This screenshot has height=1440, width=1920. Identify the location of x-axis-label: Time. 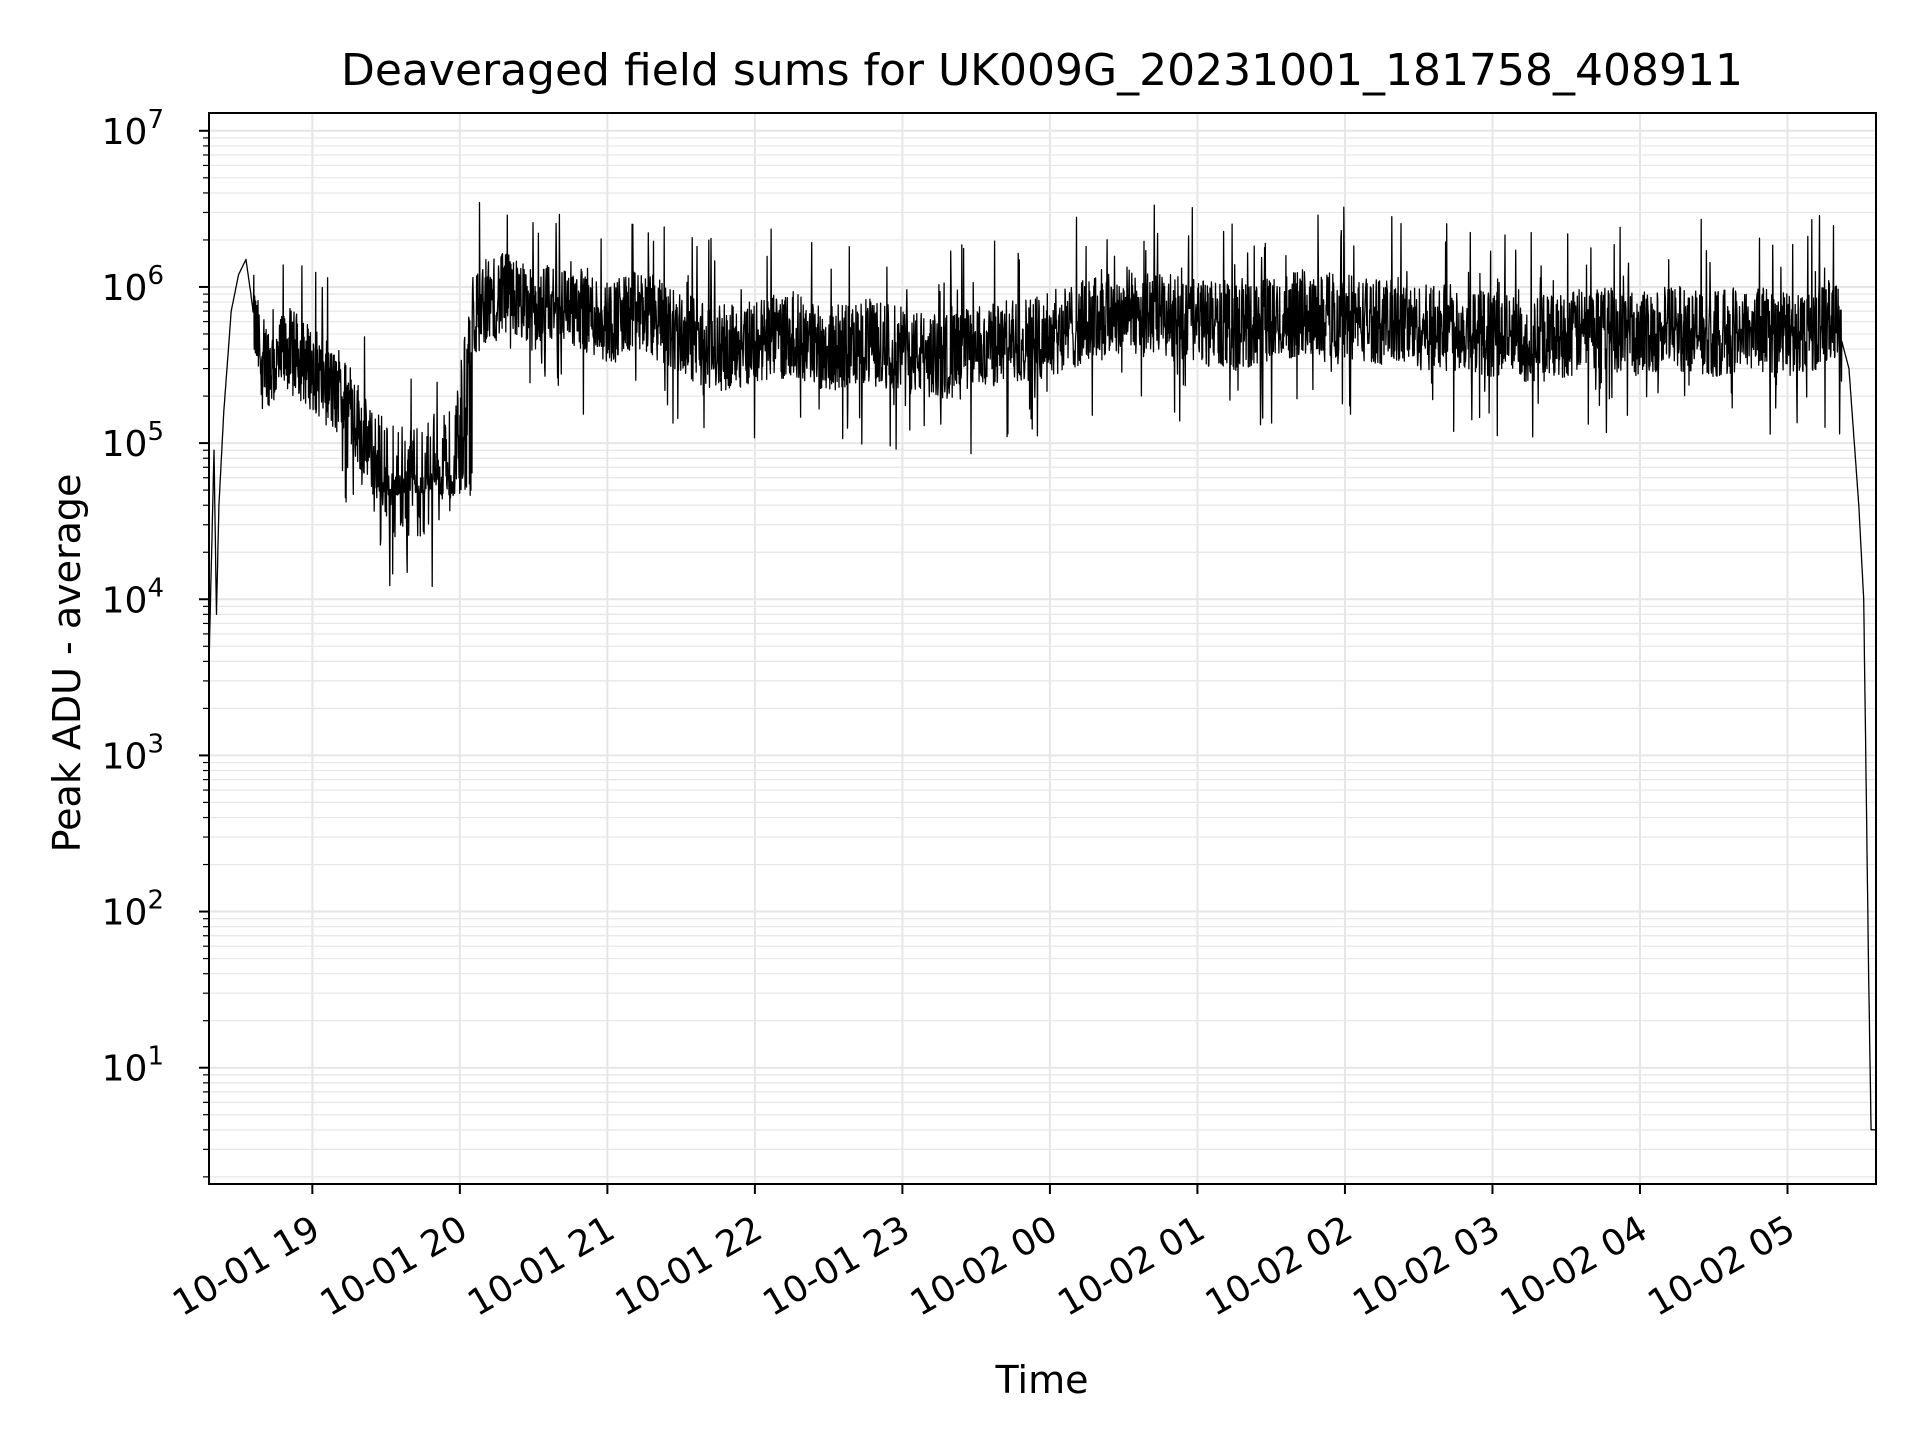
(1042, 1380).